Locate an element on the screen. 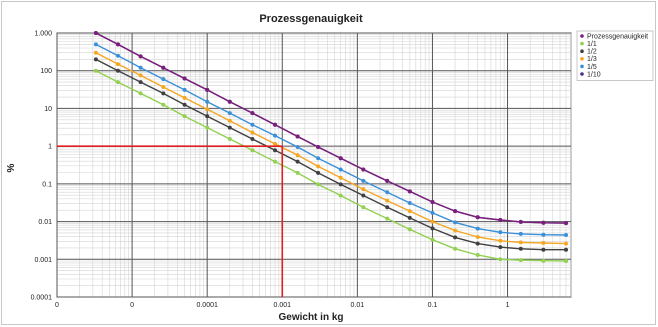  y-tick-label: 0.001 is located at coordinates (43, 260).